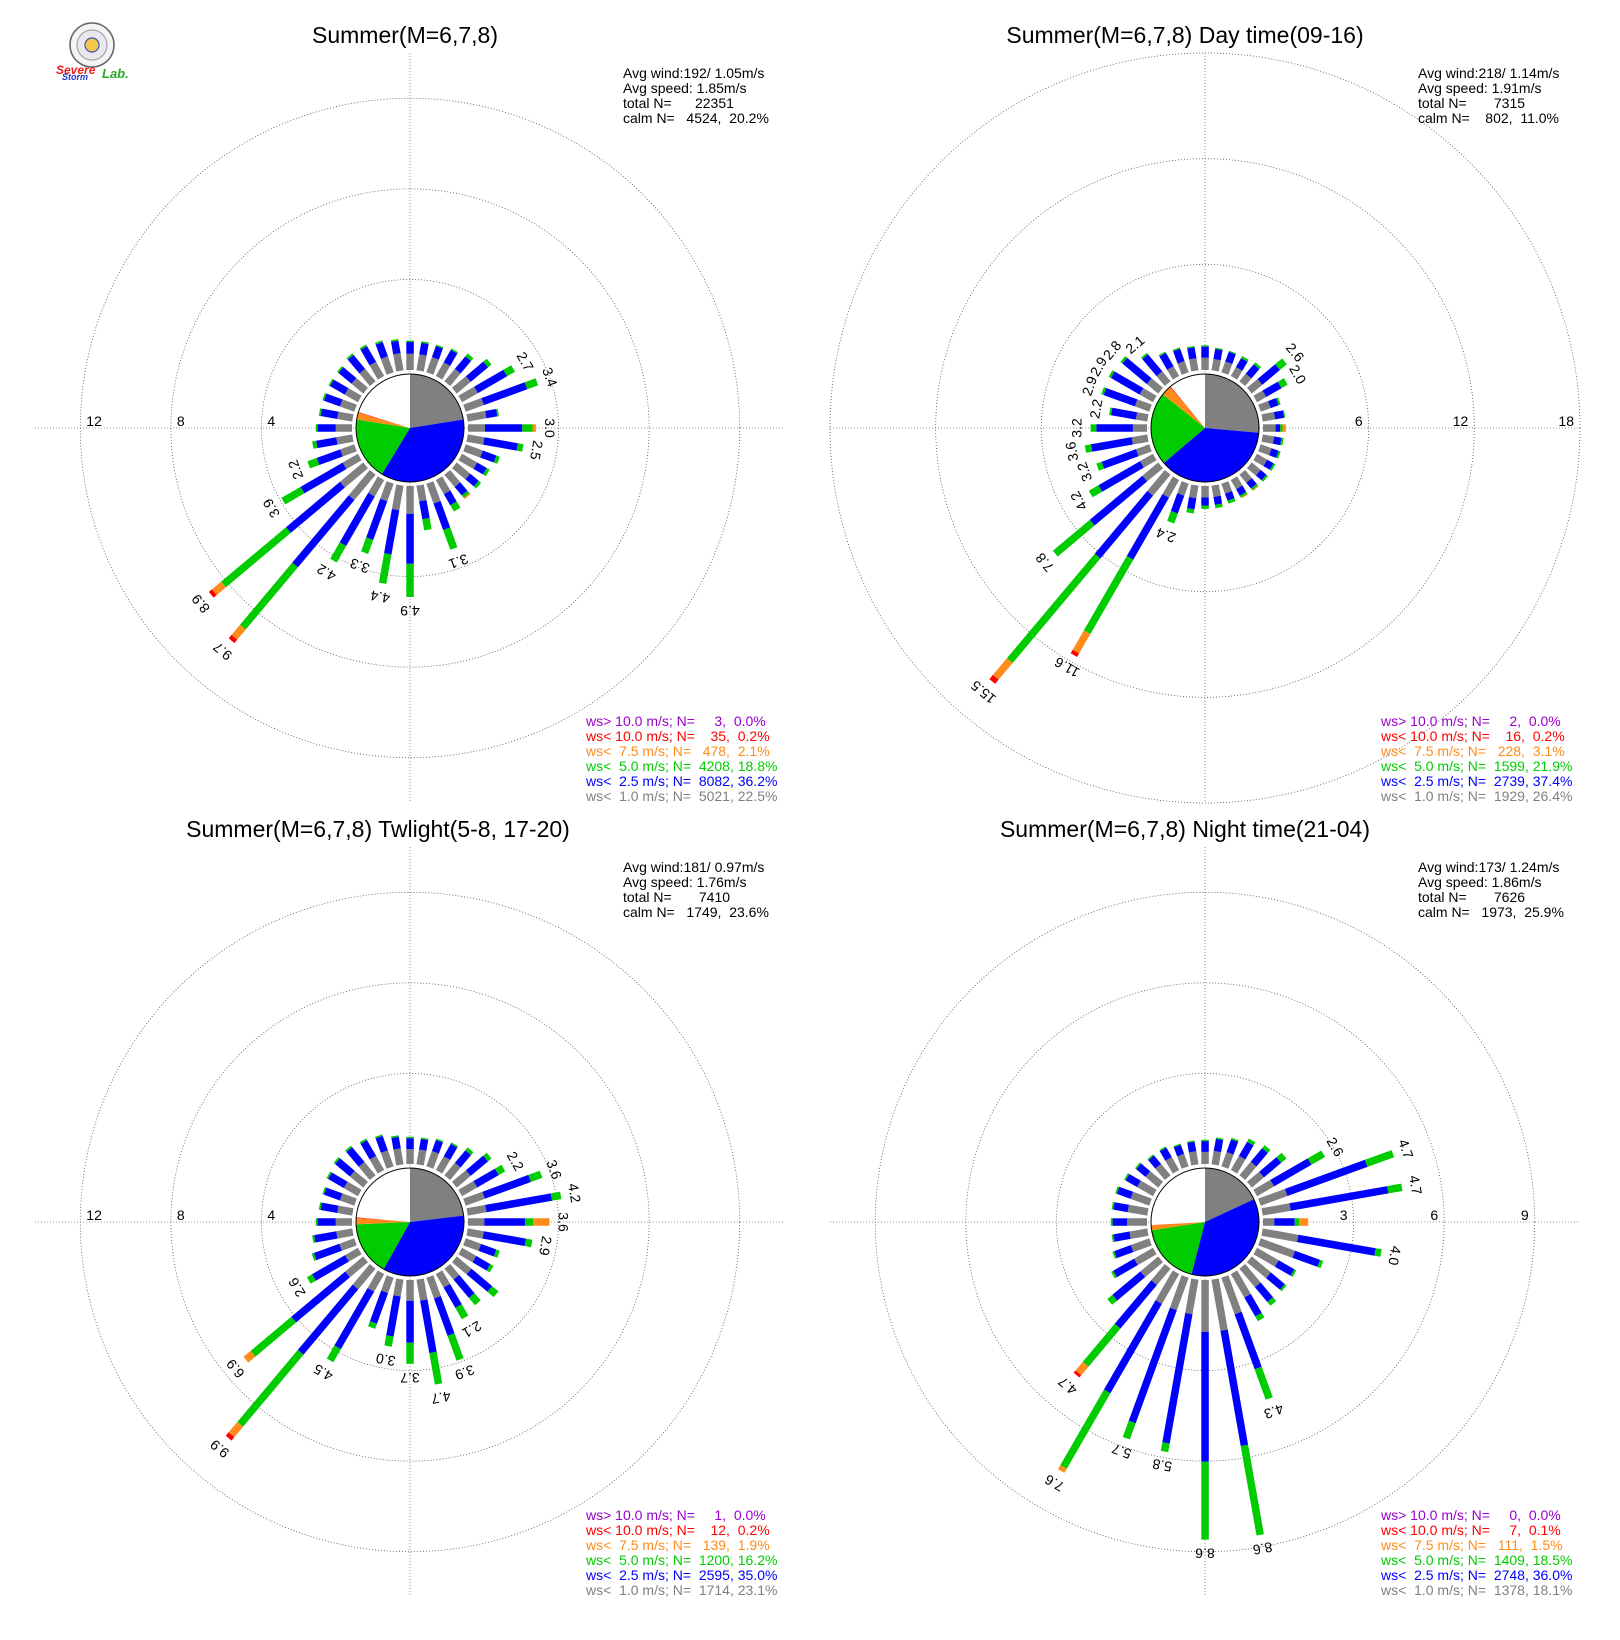  I want to click on legend-entry: ws> 10.0 m/s; N= 3, 0.0%, so click(675, 721).